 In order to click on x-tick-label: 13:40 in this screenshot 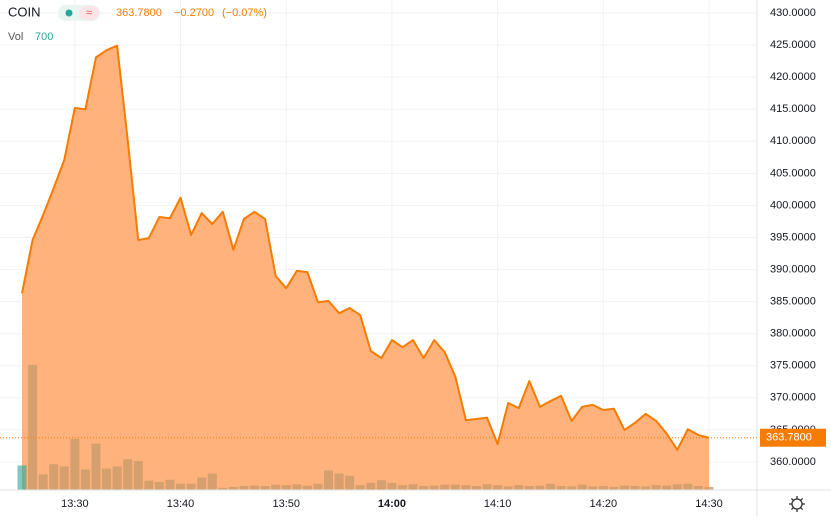, I will do `click(181, 504)`.